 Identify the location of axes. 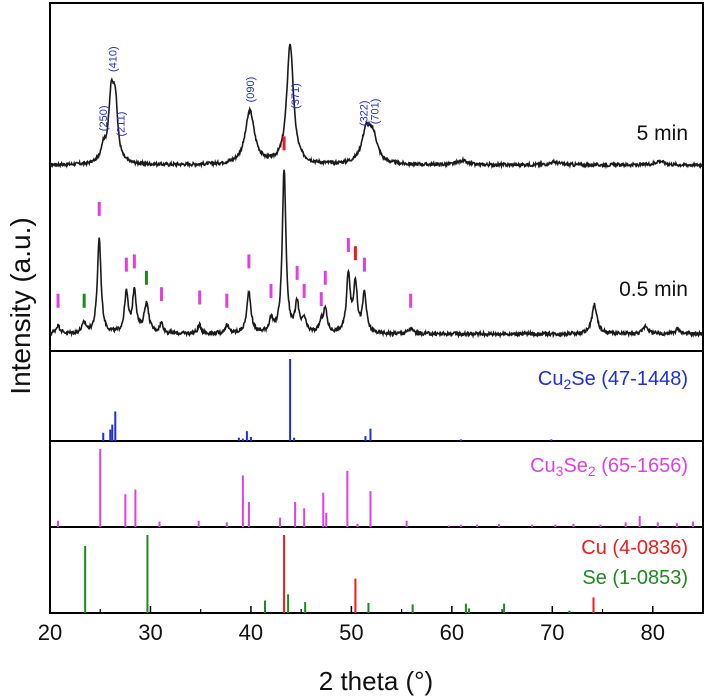
(351, 609).